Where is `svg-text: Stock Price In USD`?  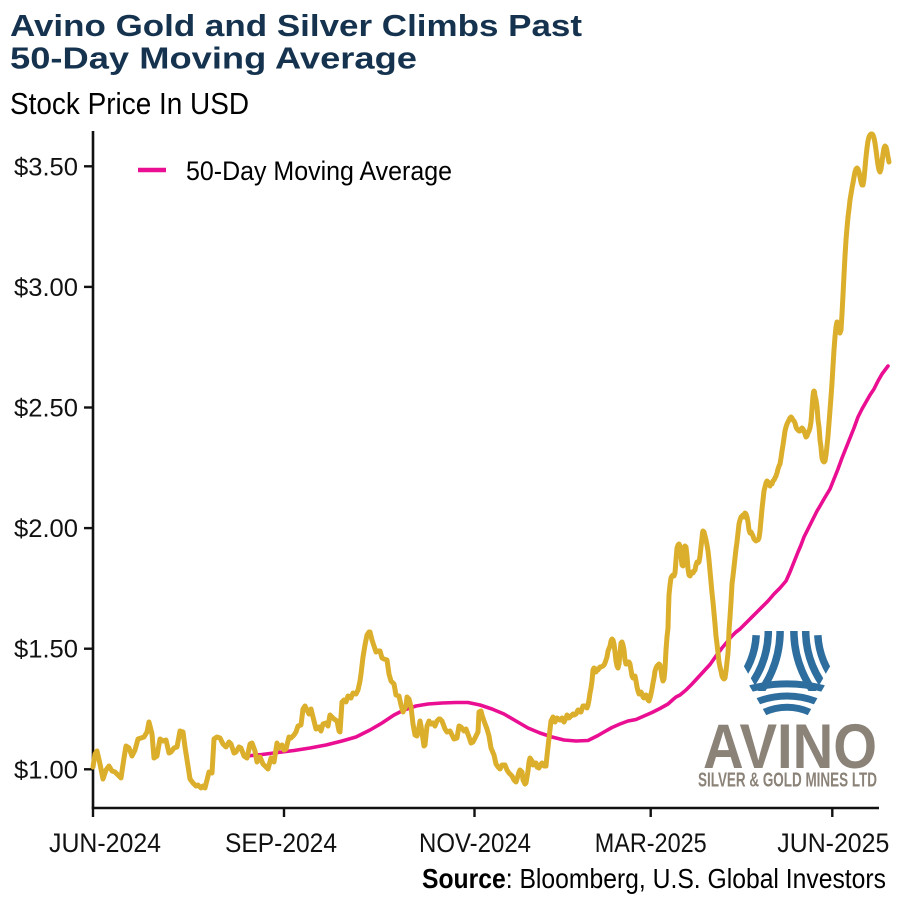 svg-text: Stock Price In USD is located at coordinates (129, 103).